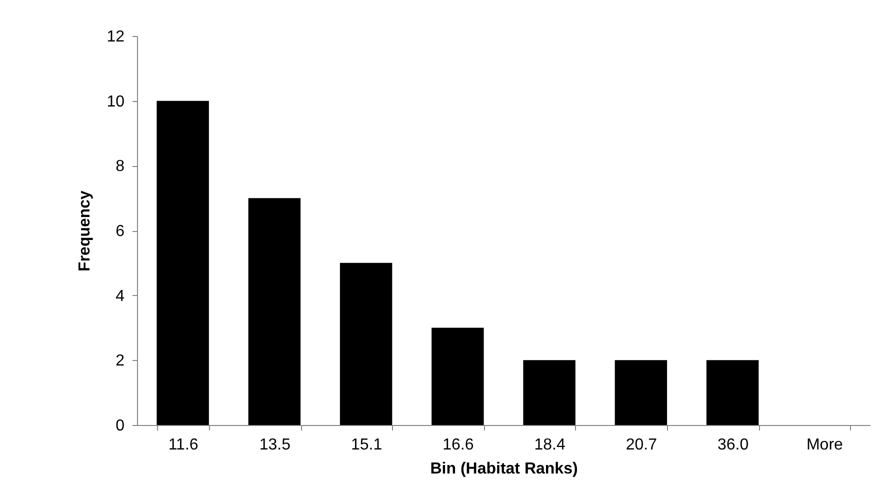  What do you see at coordinates (825, 445) in the screenshot?
I see `x-tick-label: More` at bounding box center [825, 445].